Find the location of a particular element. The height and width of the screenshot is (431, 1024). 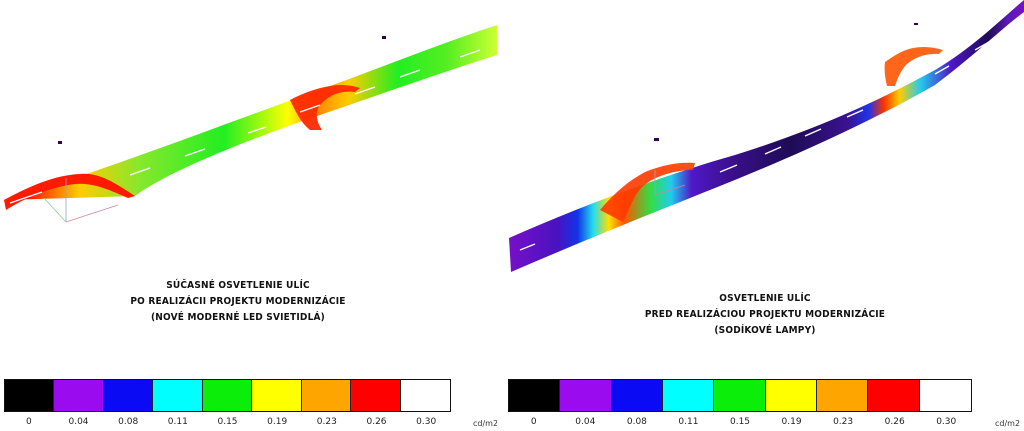

left-scale-tick-label: 0.26 is located at coordinates (376, 422).